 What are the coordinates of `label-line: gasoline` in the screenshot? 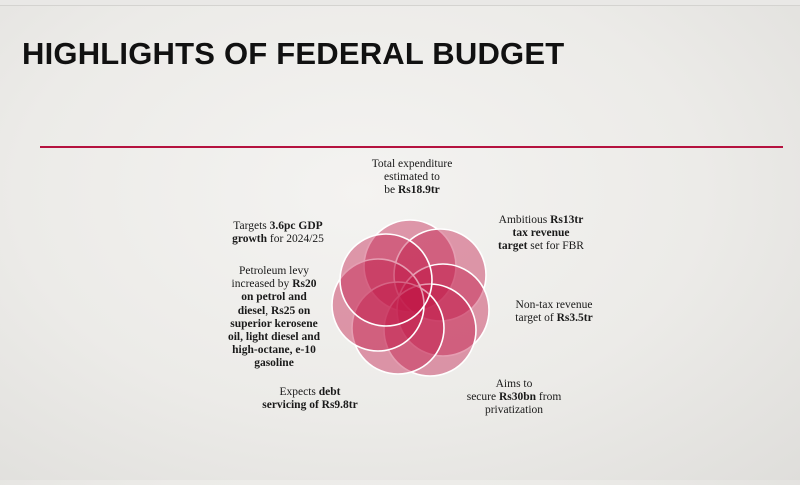 It's located at (274, 363).